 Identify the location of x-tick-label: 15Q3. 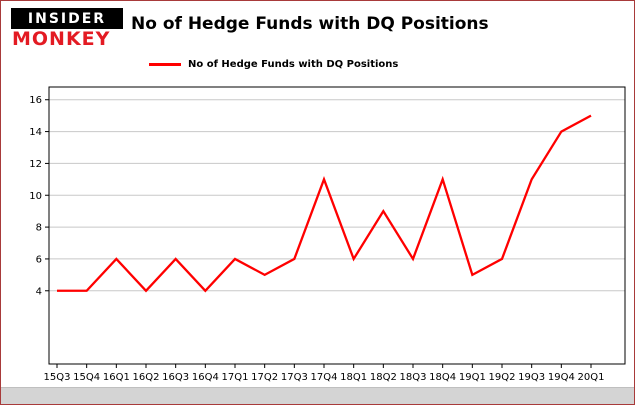
(57, 377).